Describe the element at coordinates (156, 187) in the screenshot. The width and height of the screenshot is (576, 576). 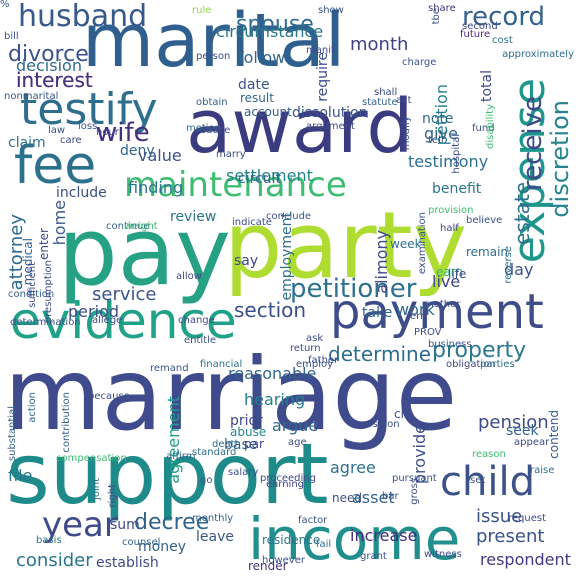
I see `word-finding: finding` at that location.